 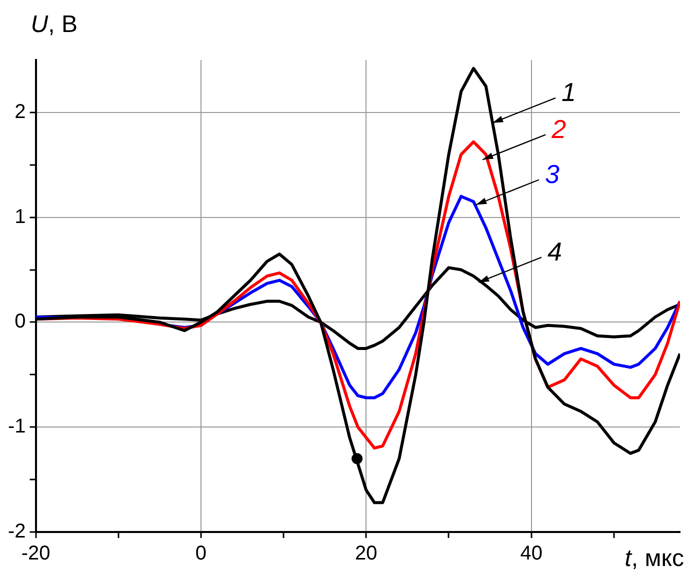 I want to click on y-tick-label: 0, so click(x=20, y=321).